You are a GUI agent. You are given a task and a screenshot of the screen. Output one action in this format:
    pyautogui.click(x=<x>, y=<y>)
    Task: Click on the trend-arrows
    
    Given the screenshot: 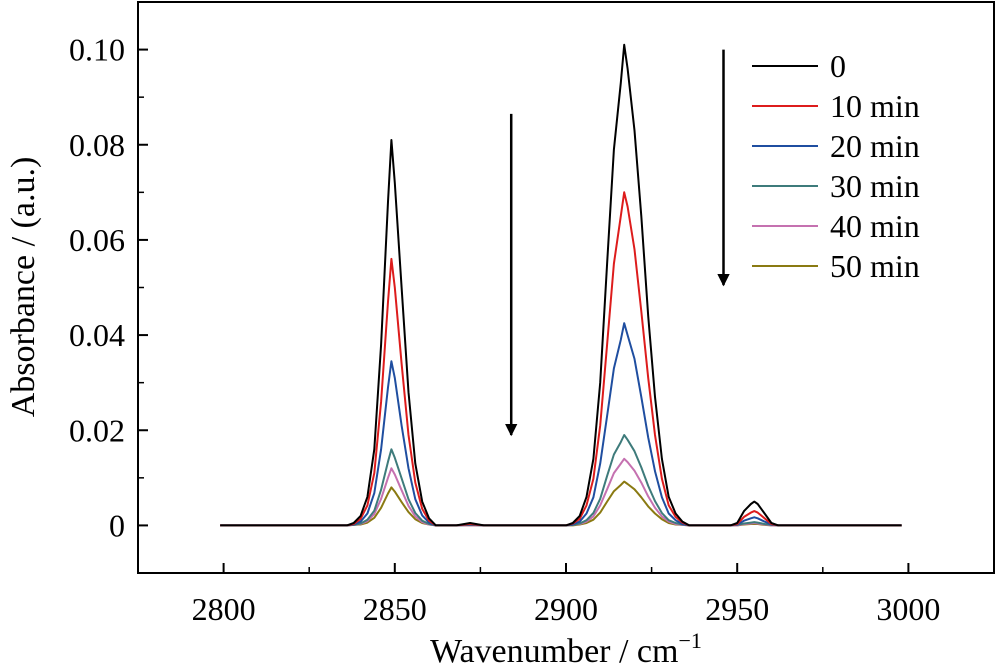 What is the action you would take?
    pyautogui.click(x=617, y=243)
    